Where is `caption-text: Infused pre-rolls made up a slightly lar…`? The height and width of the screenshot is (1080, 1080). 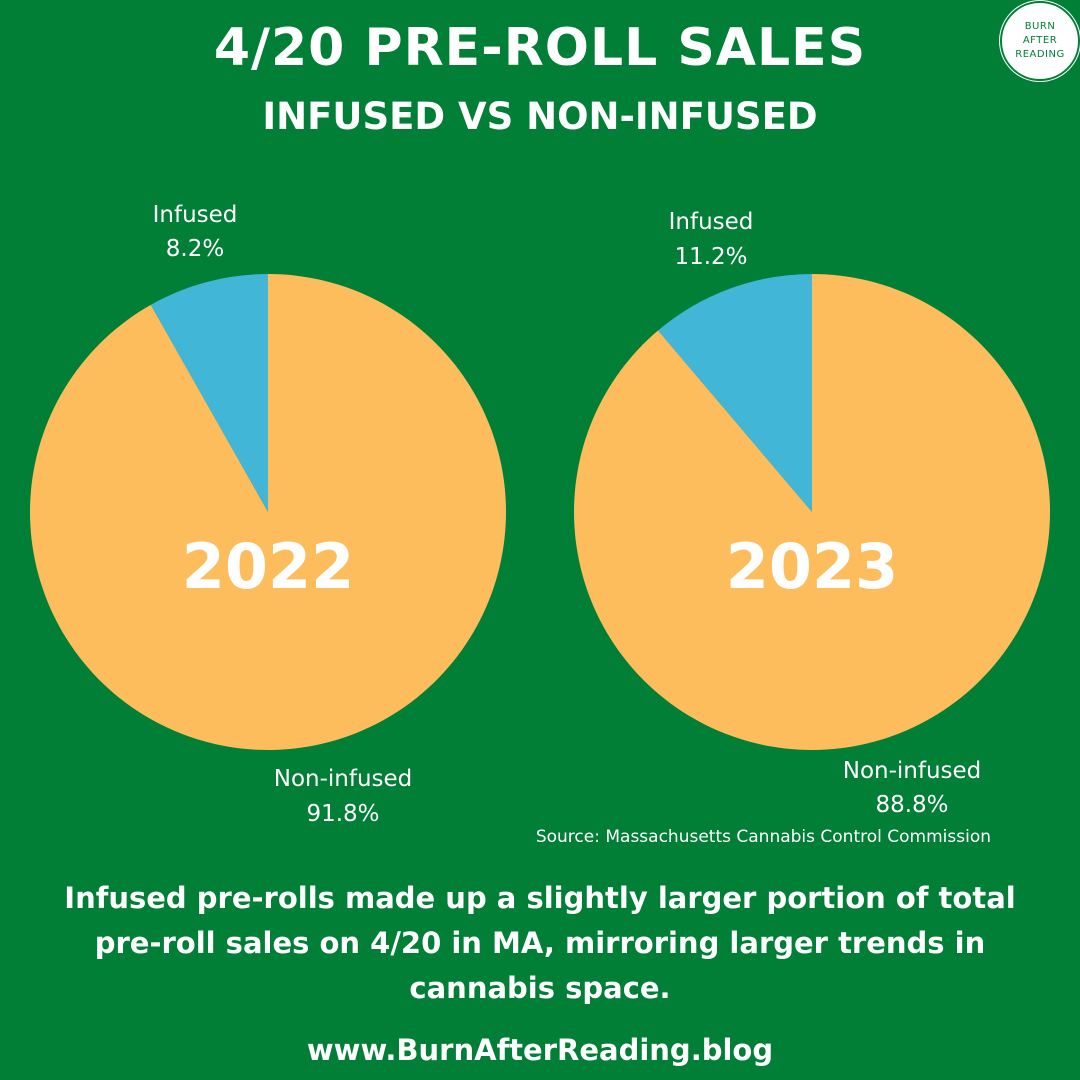
caption-text: Infused pre-rolls made up a slightly lar… is located at coordinates (540, 943).